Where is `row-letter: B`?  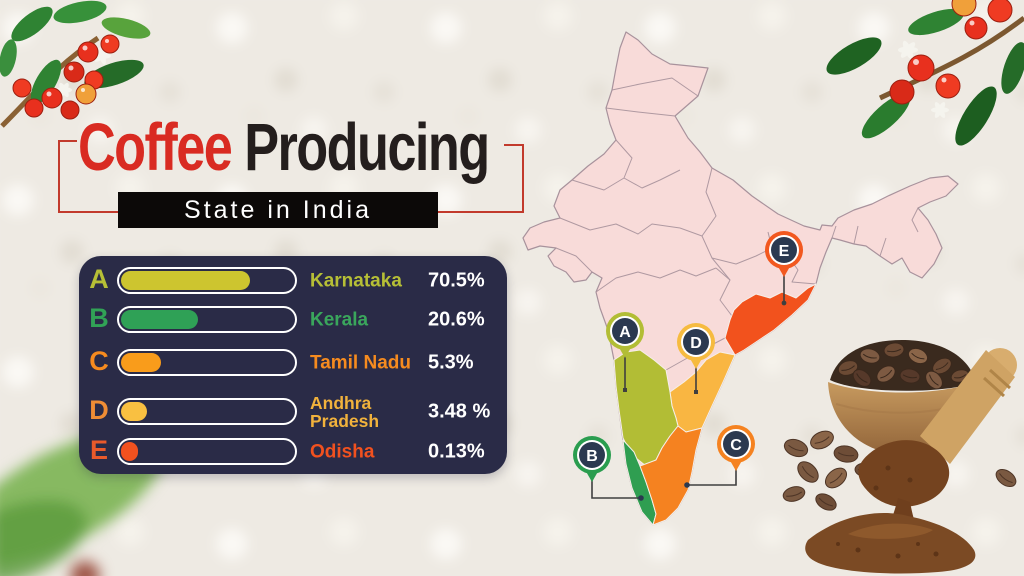 row-letter: B is located at coordinates (99, 318).